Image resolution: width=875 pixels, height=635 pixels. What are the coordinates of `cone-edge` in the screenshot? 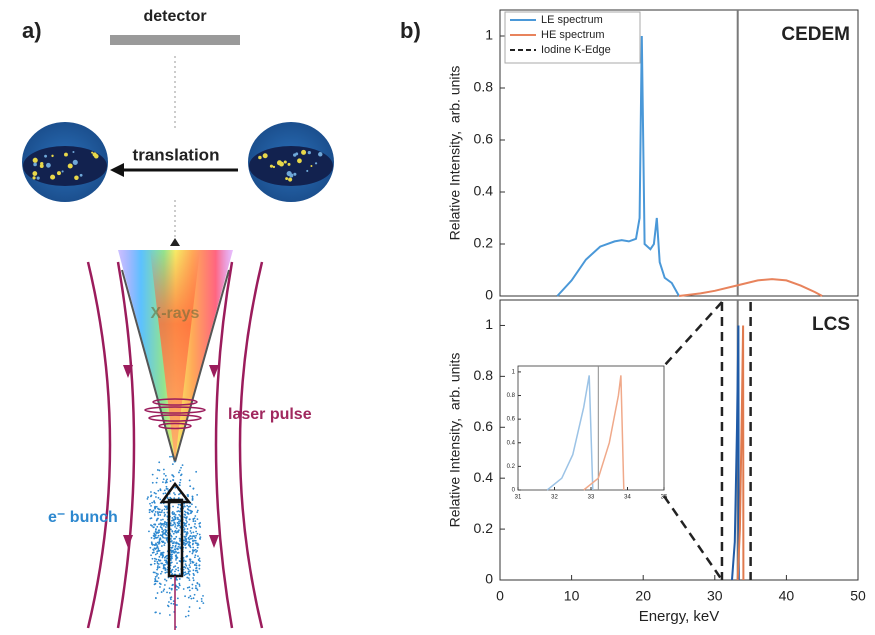 It's located at (202, 366).